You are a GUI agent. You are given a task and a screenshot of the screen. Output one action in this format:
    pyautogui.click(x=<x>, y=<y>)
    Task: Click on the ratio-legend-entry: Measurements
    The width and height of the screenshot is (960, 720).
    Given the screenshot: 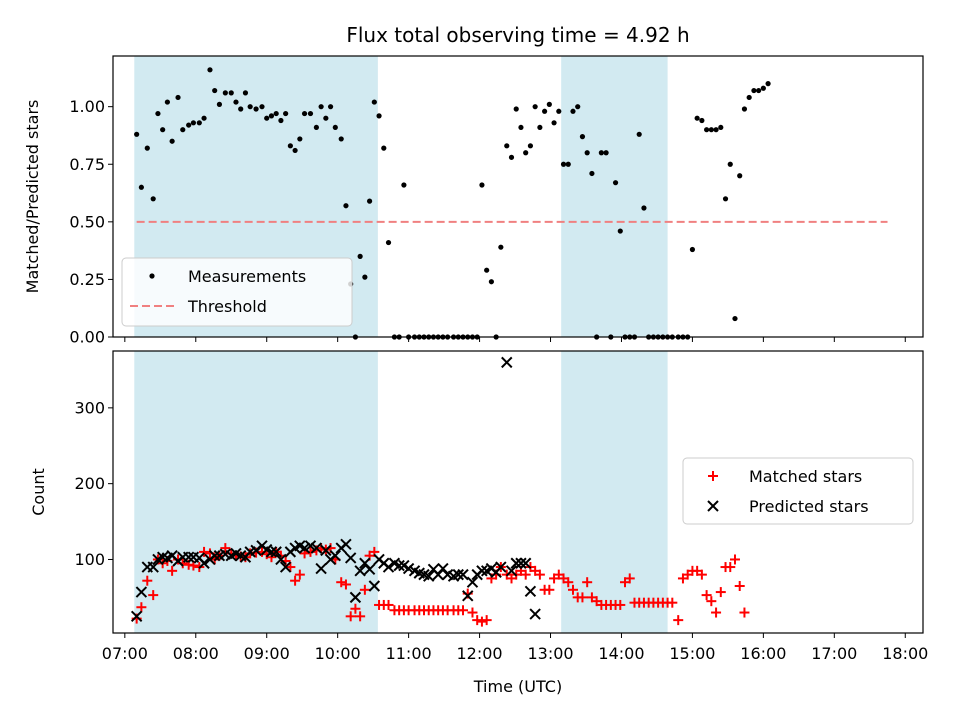 What is the action you would take?
    pyautogui.click(x=227, y=276)
    